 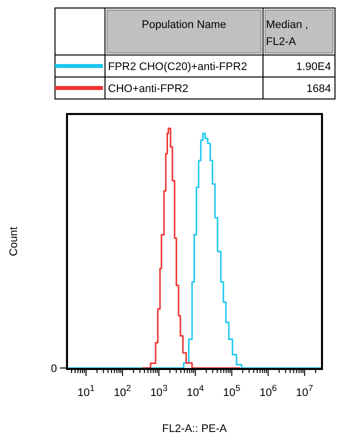 I want to click on legend-label: CHO+anti-FPR2, so click(x=148, y=89).